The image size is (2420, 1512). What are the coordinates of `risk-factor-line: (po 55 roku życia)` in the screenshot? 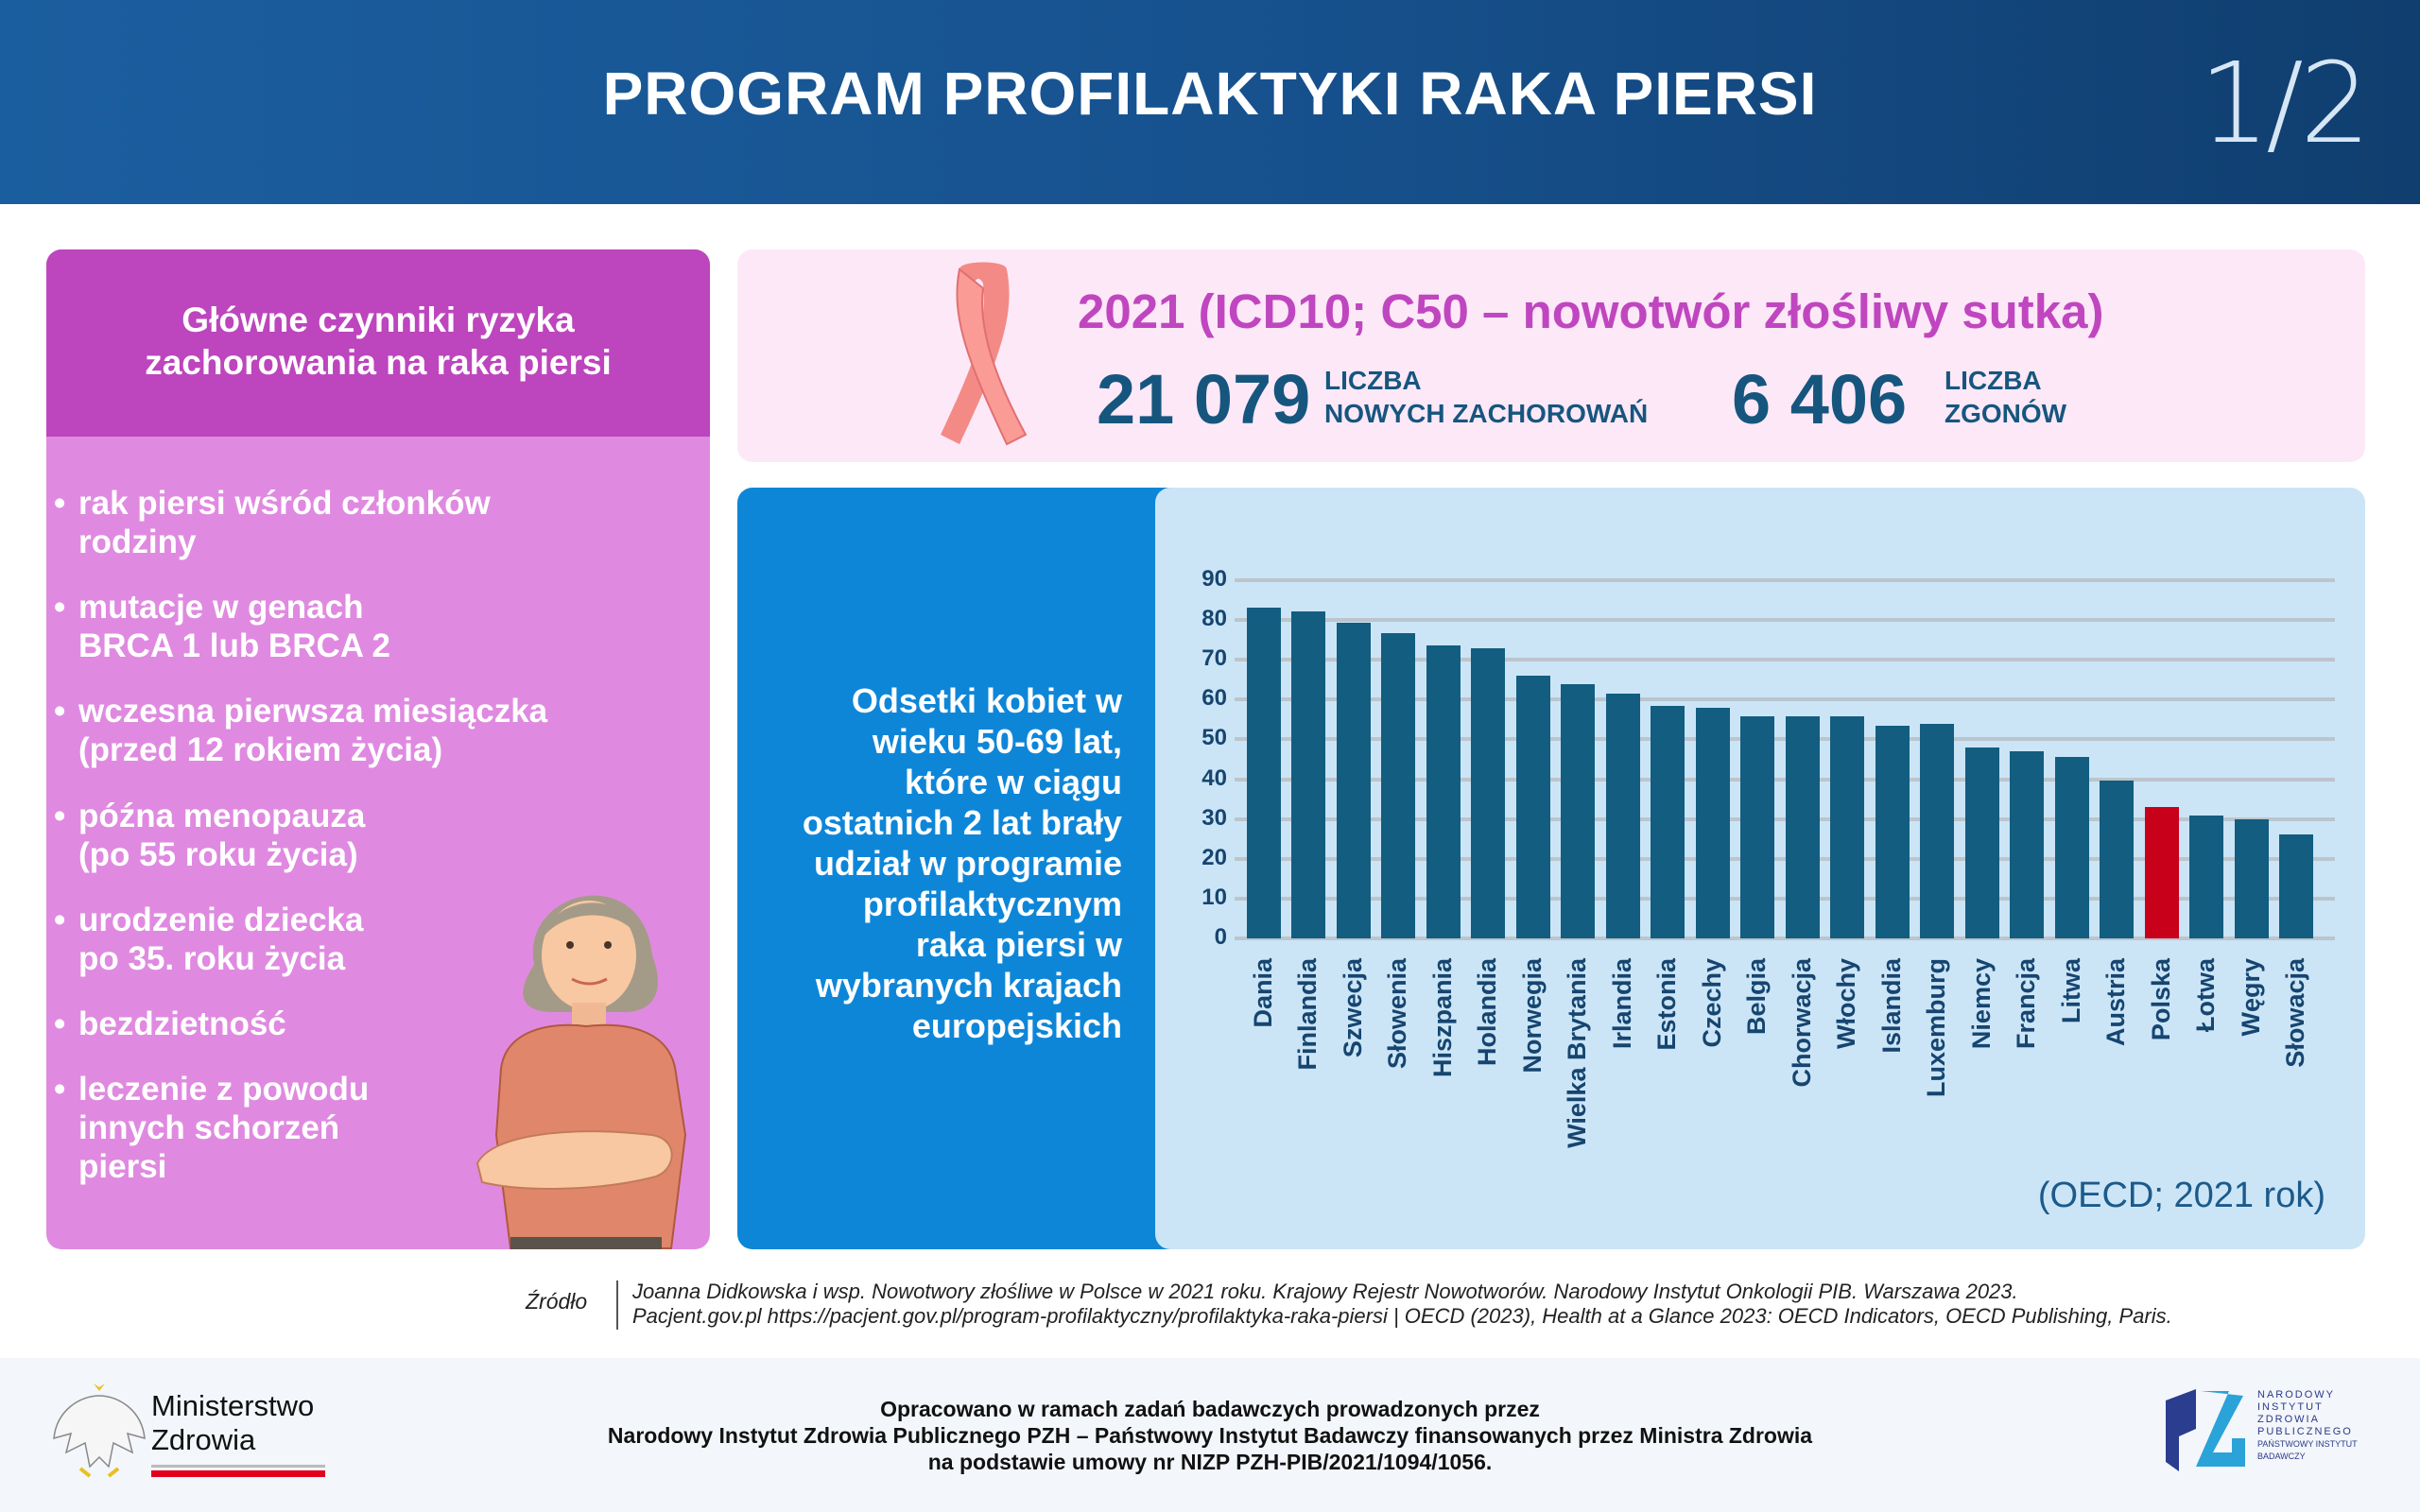 It's located at (218, 854).